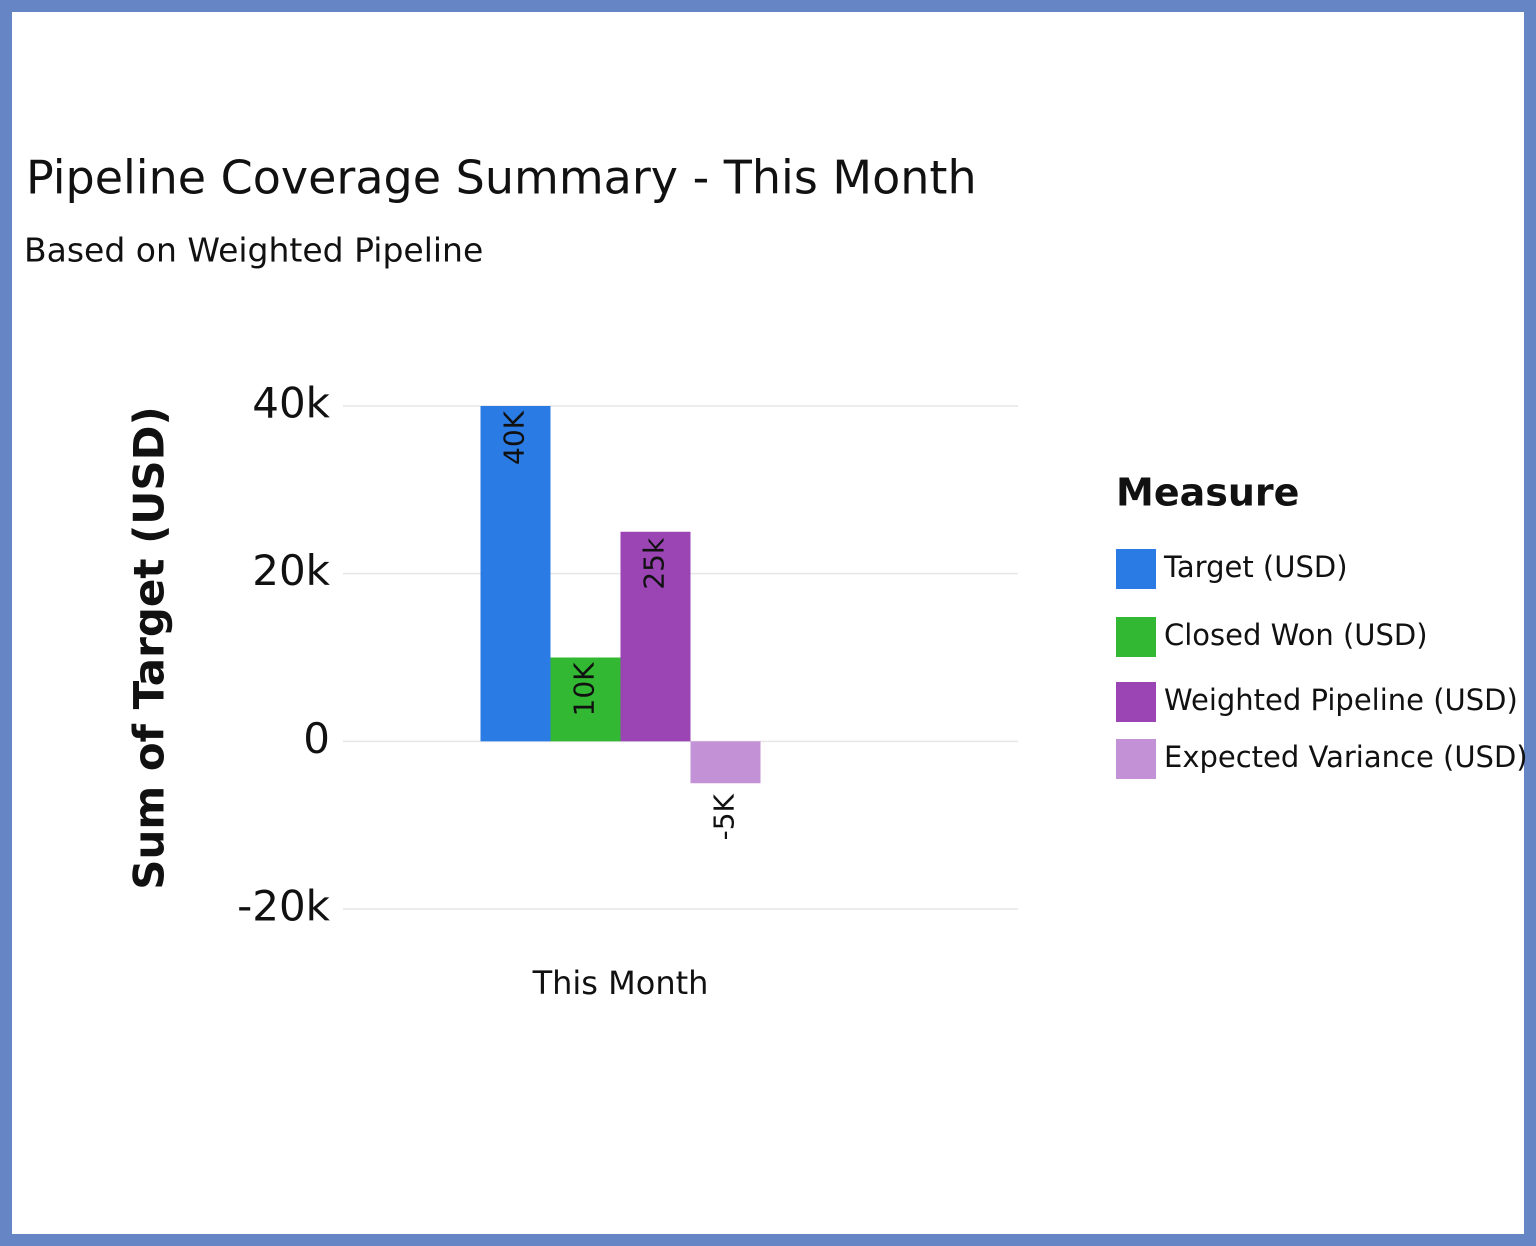  What do you see at coordinates (149, 647) in the screenshot?
I see `y-axis-label: Sum of Target (USD)` at bounding box center [149, 647].